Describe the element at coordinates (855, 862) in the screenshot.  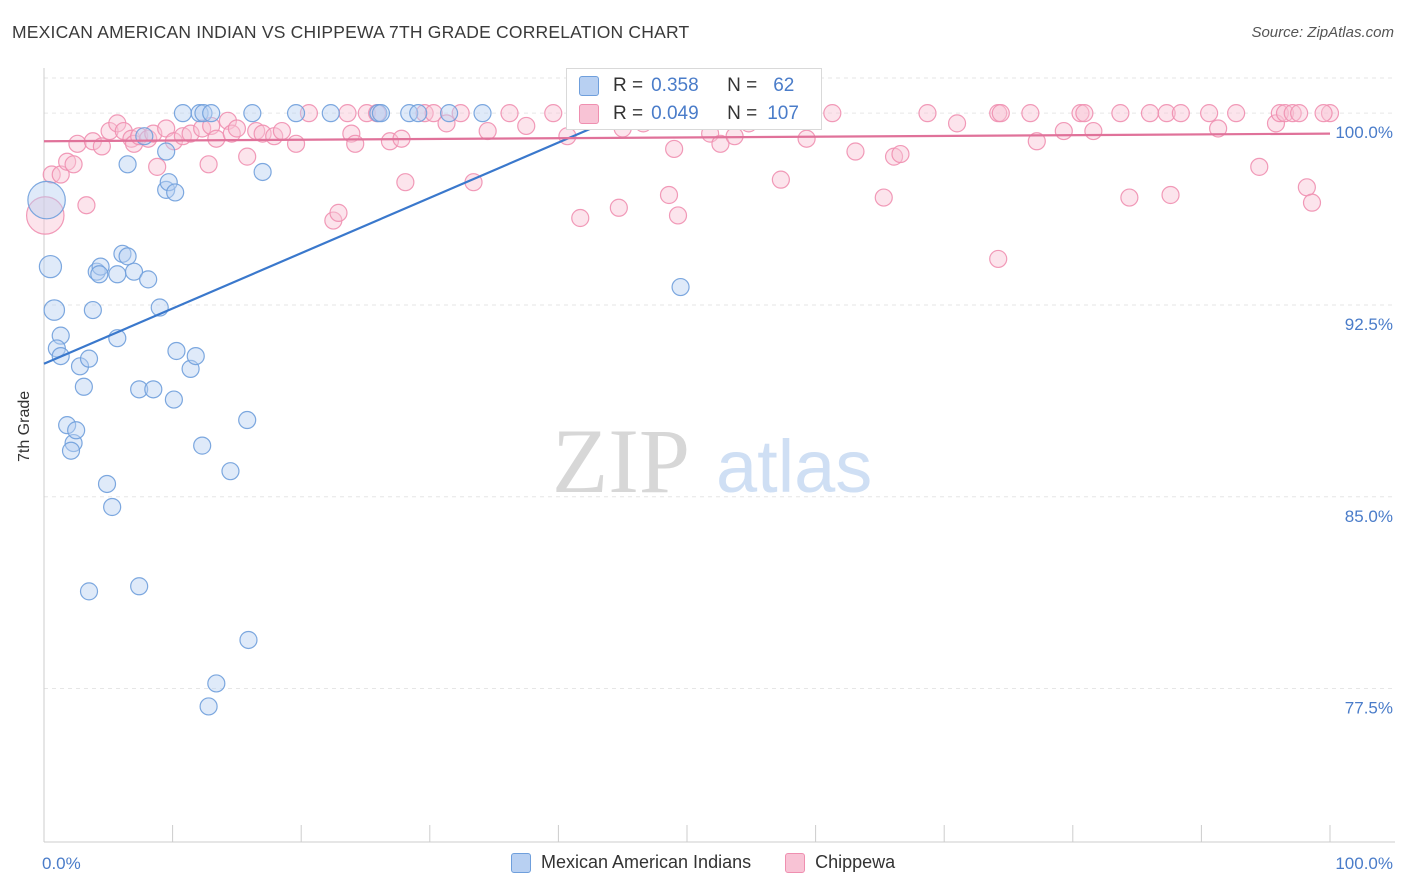
I see `legend-label: Chippewa` at that location.